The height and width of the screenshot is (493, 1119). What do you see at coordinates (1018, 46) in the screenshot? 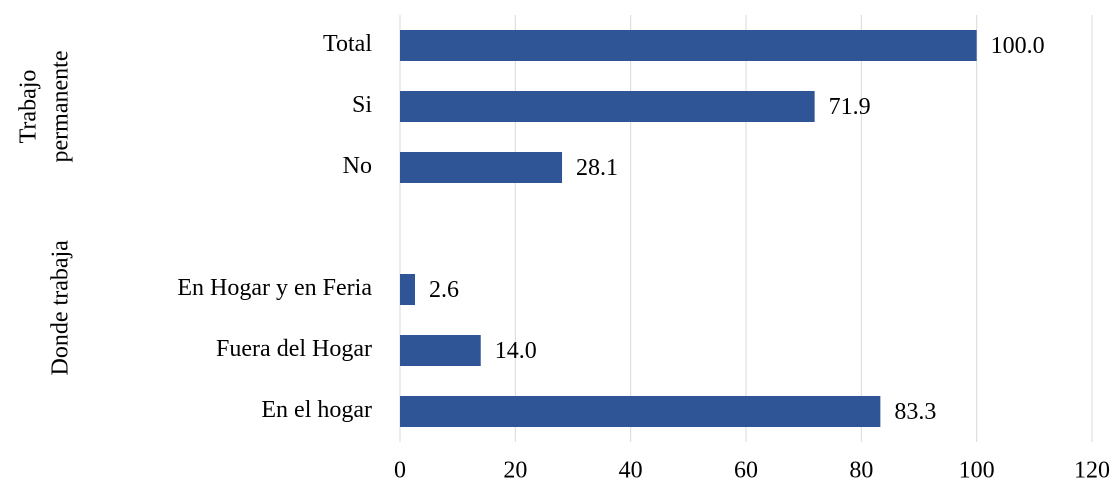
I see `value-label: 100.0` at bounding box center [1018, 46].